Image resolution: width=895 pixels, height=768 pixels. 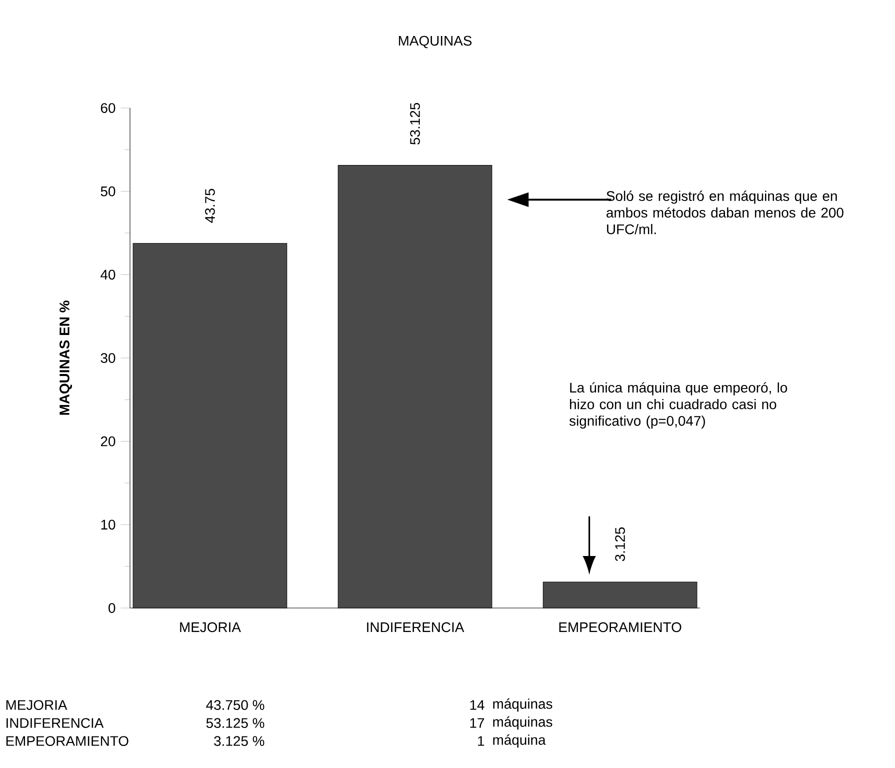 What do you see at coordinates (108, 275) in the screenshot?
I see `y-tick-label: 40` at bounding box center [108, 275].